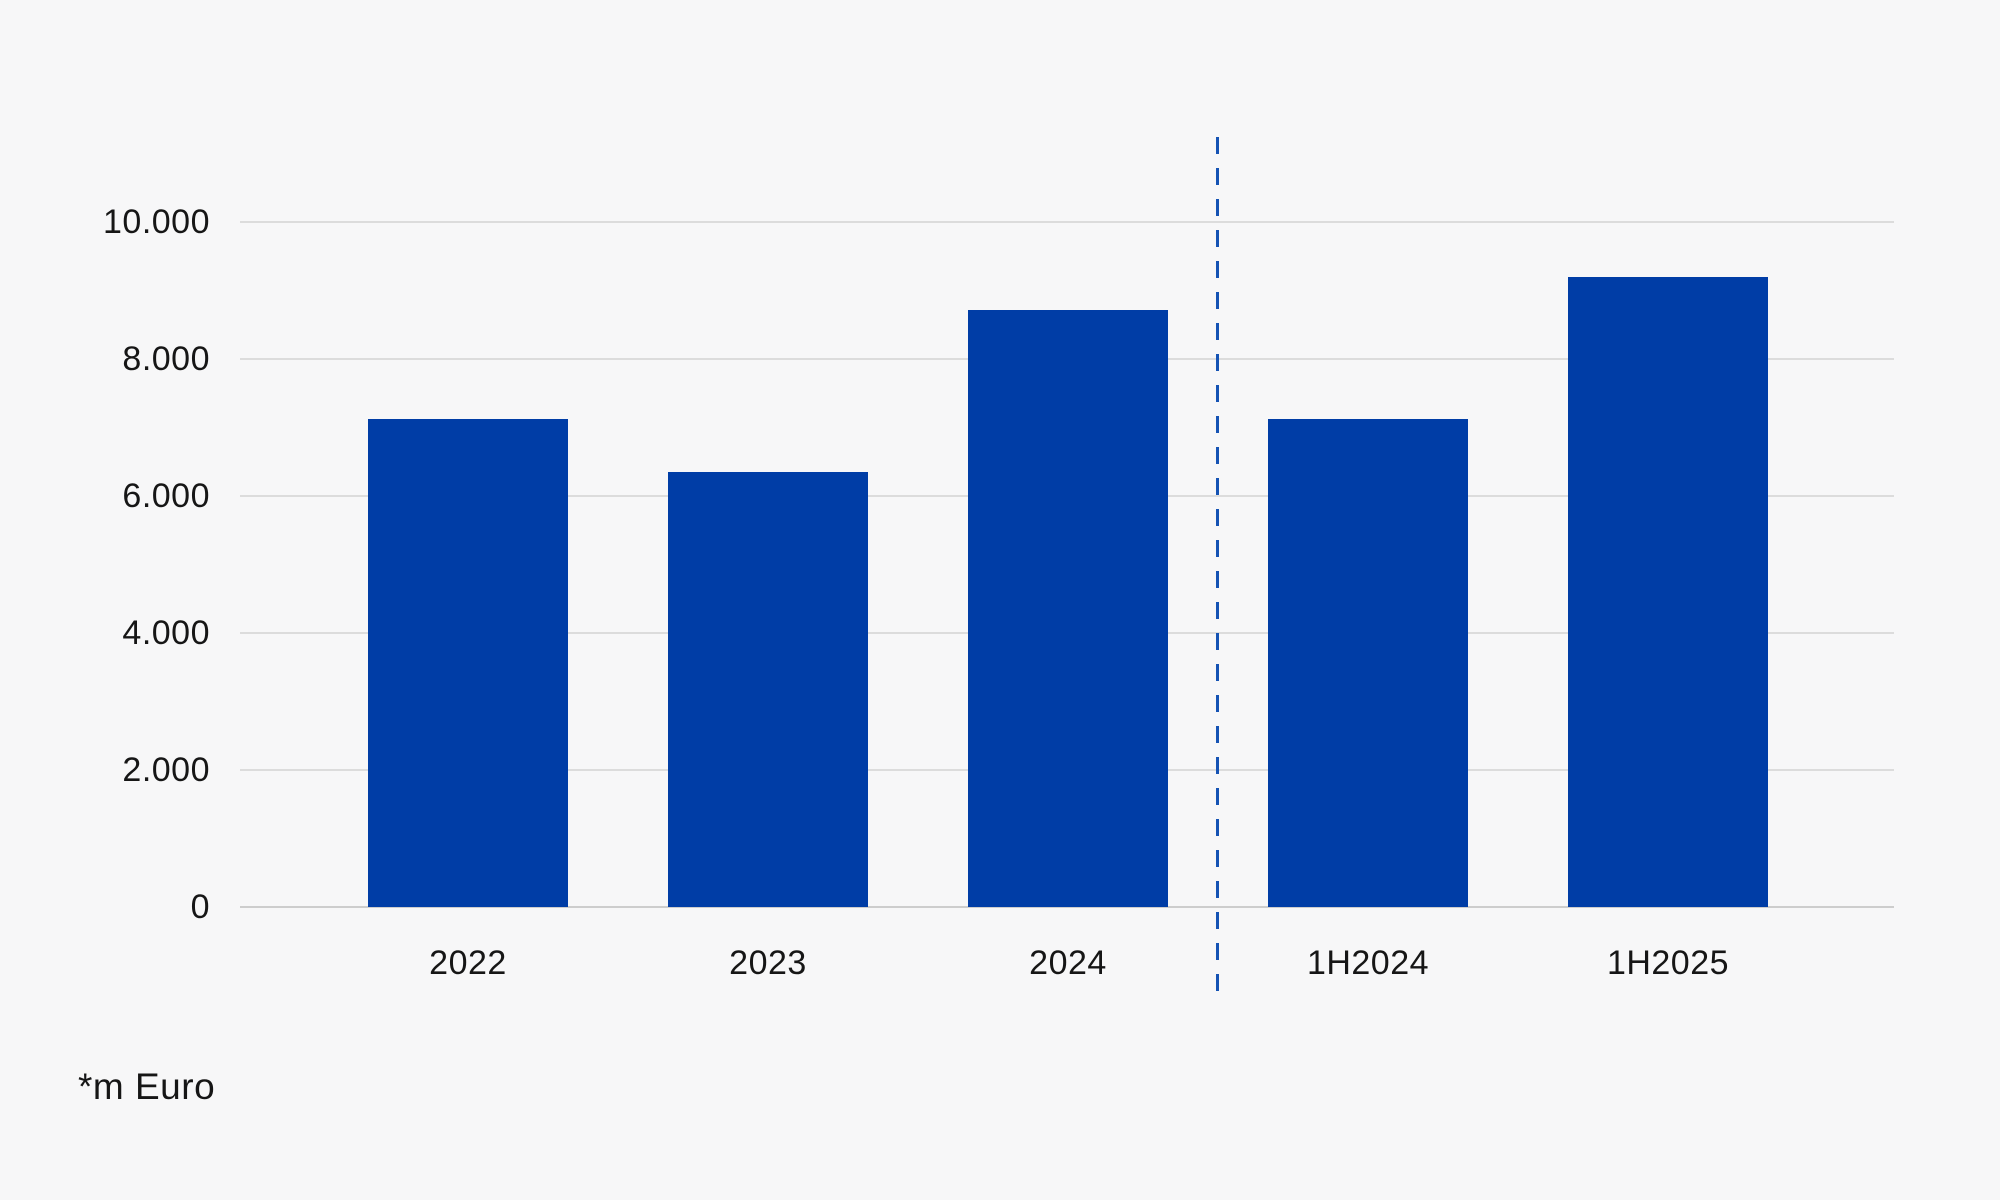 The height and width of the screenshot is (1200, 2000). What do you see at coordinates (156, 222) in the screenshot?
I see `y-tick-label: 10.000` at bounding box center [156, 222].